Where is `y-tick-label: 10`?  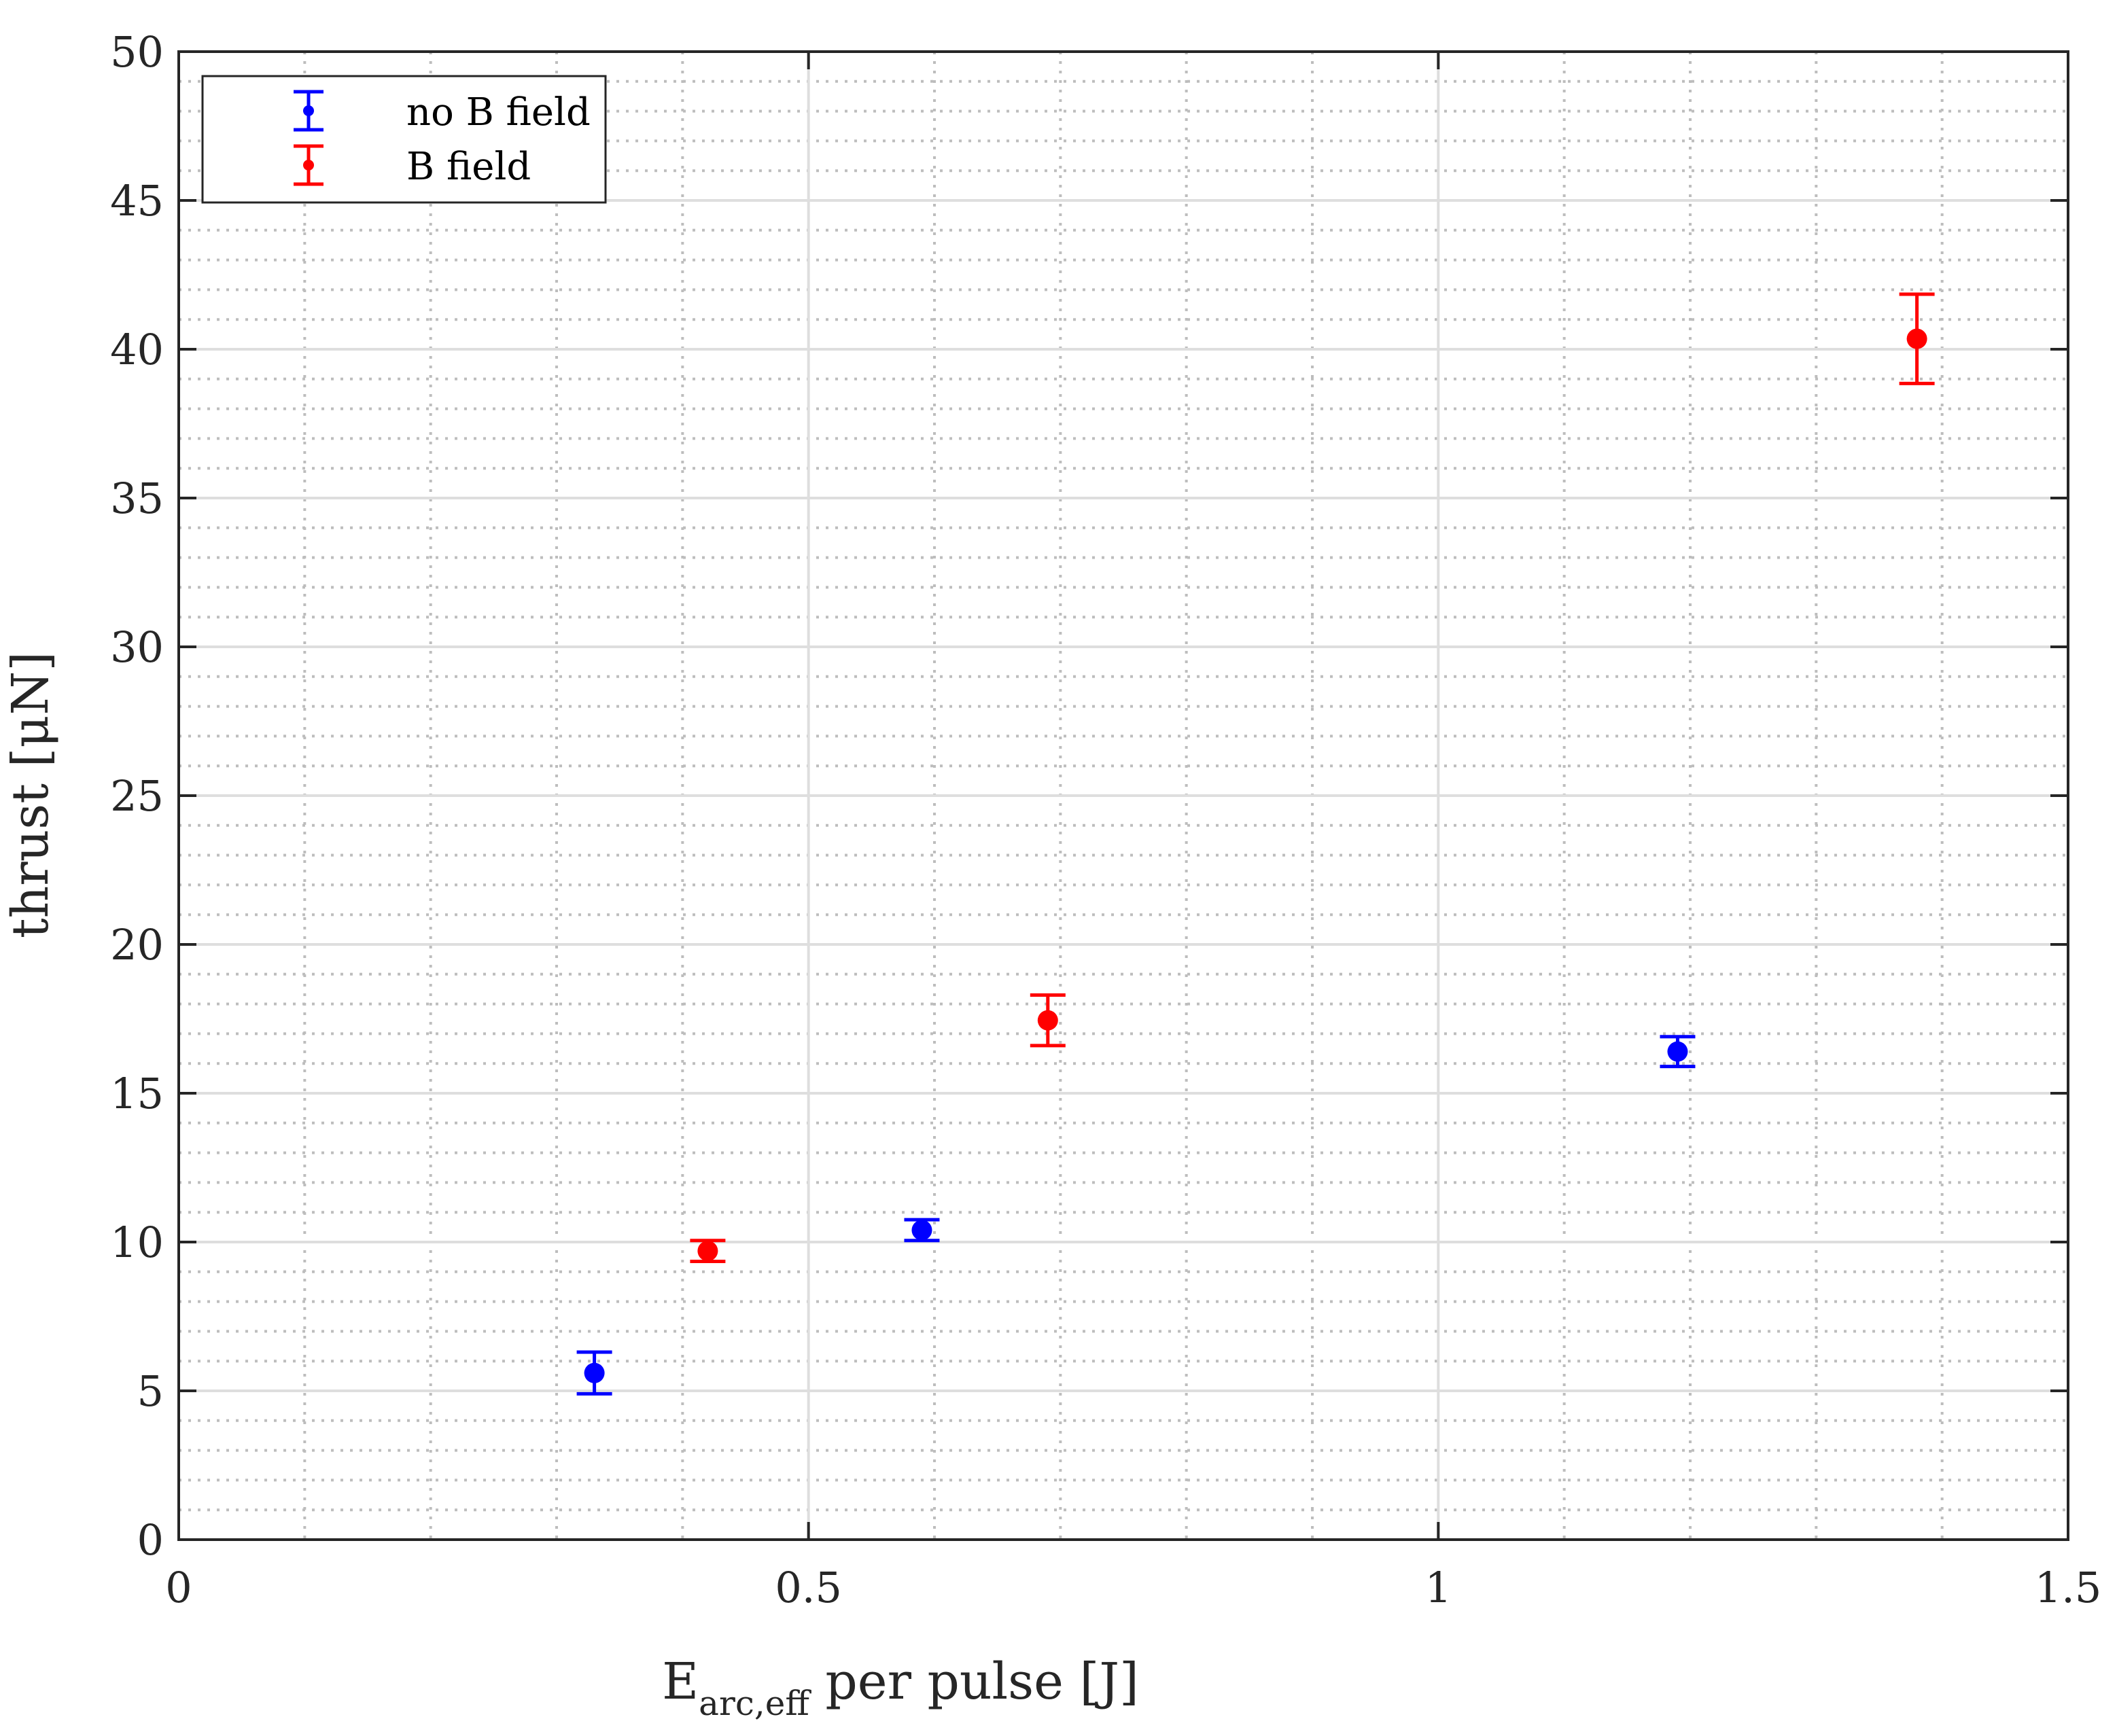
y-tick-label: 10 is located at coordinates (137, 1242).